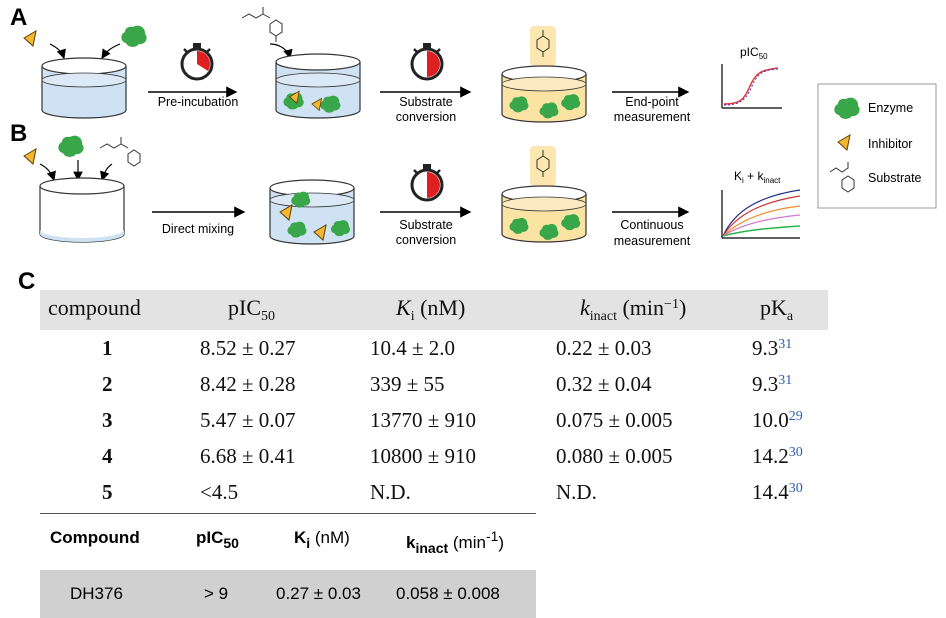 The height and width of the screenshot is (618, 946). Describe the element at coordinates (198, 102) in the screenshot. I see `step-label-pre-incubation: Pre-incubation` at that location.